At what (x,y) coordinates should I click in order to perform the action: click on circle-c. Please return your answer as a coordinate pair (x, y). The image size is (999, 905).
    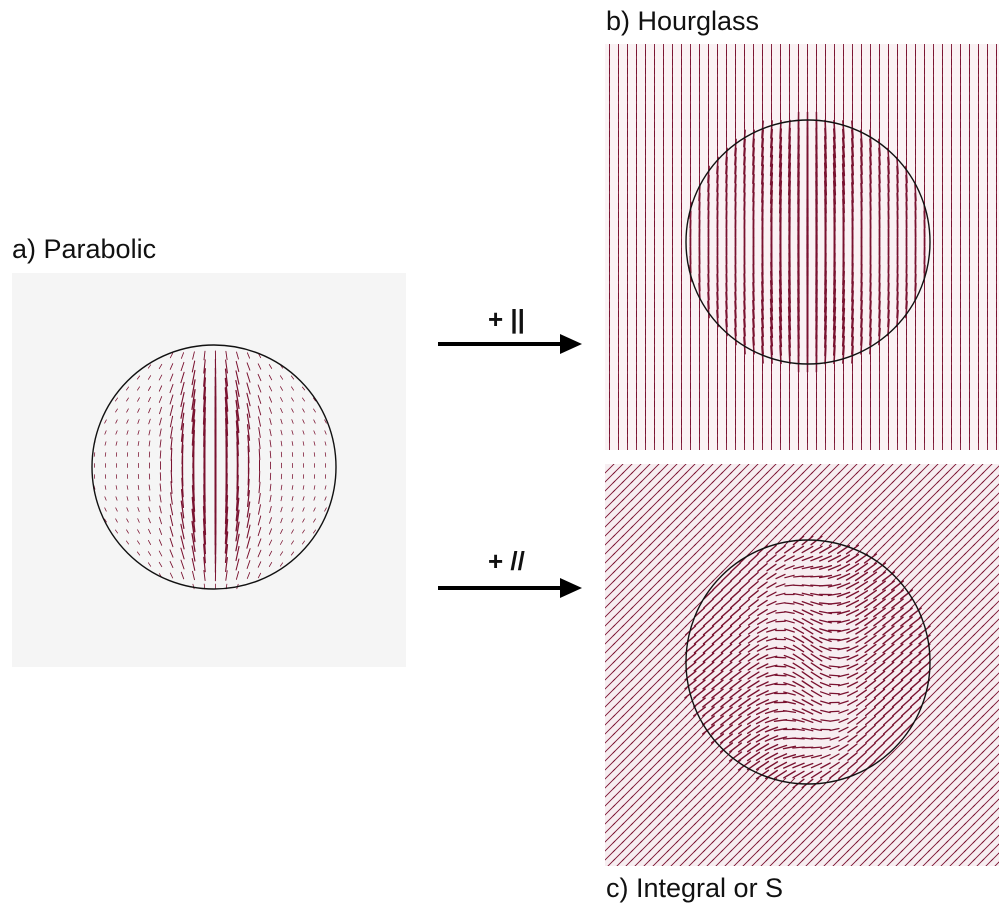
    Looking at the image, I should click on (808, 662).